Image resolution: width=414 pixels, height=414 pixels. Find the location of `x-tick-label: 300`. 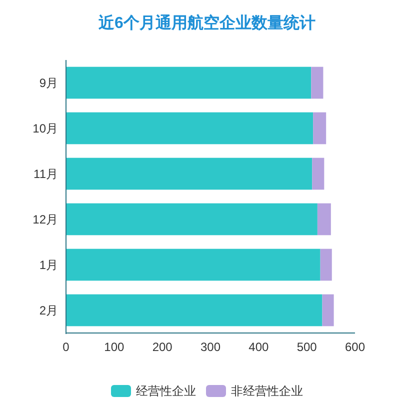

x-tick-label: 300 is located at coordinates (210, 347).